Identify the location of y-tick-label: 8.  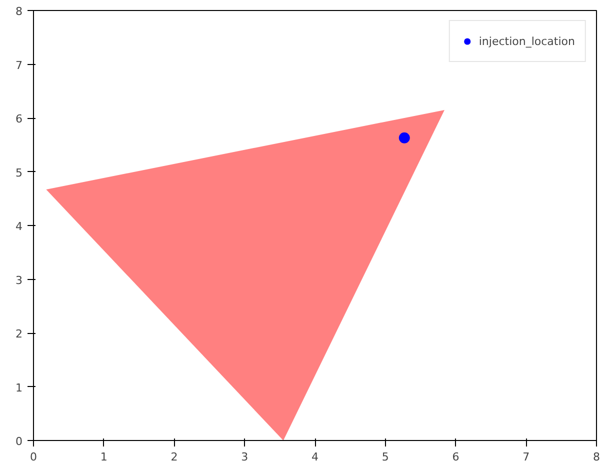
(19, 11).